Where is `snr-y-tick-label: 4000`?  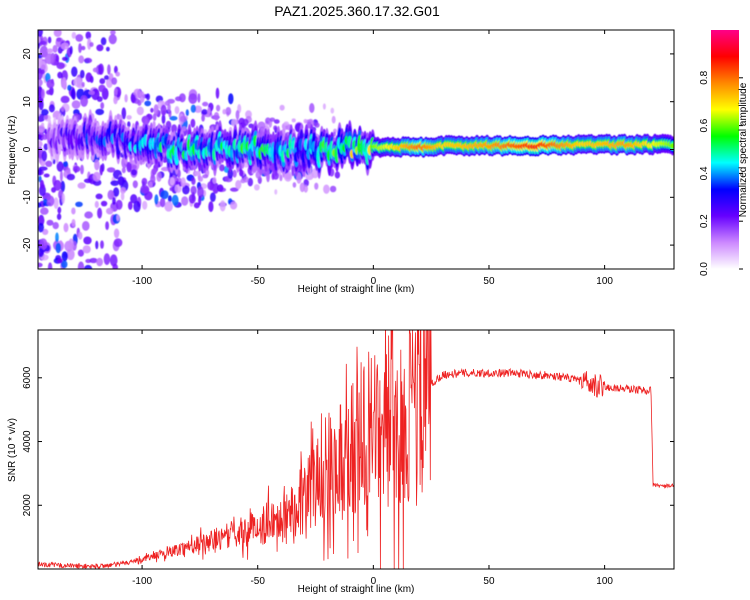
snr-y-tick-label: 4000 is located at coordinates (27, 441).